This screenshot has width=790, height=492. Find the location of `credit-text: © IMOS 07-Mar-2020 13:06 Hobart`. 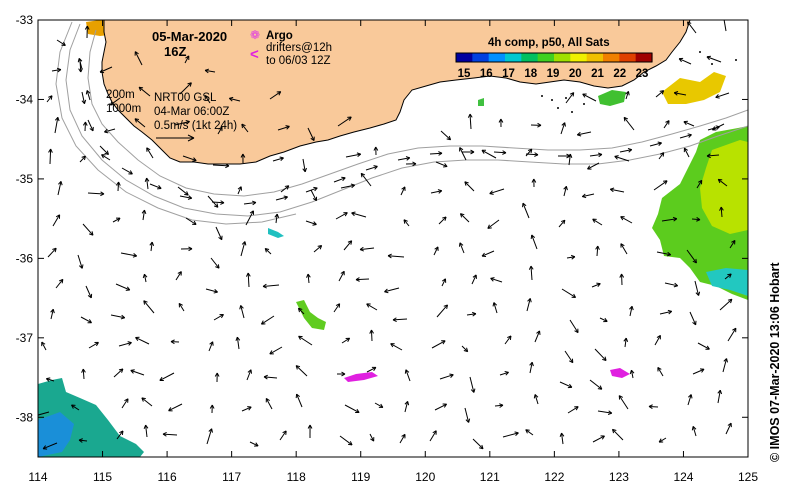

credit-text: © IMOS 07-Mar-2020 13:06 Hobart is located at coordinates (775, 362).